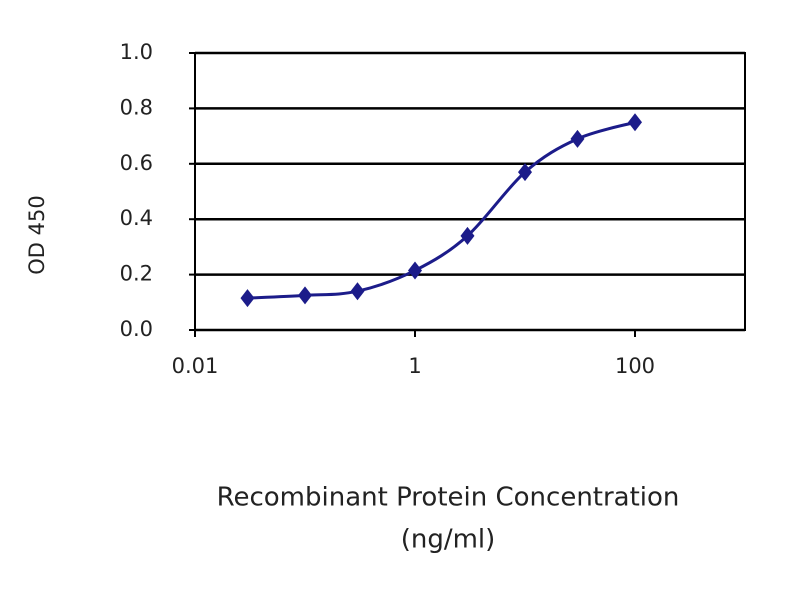 Image resolution: width=800 pixels, height=604 pixels. Describe the element at coordinates (448, 540) in the screenshot. I see `x-axis-unit: (ng/ml)` at that location.